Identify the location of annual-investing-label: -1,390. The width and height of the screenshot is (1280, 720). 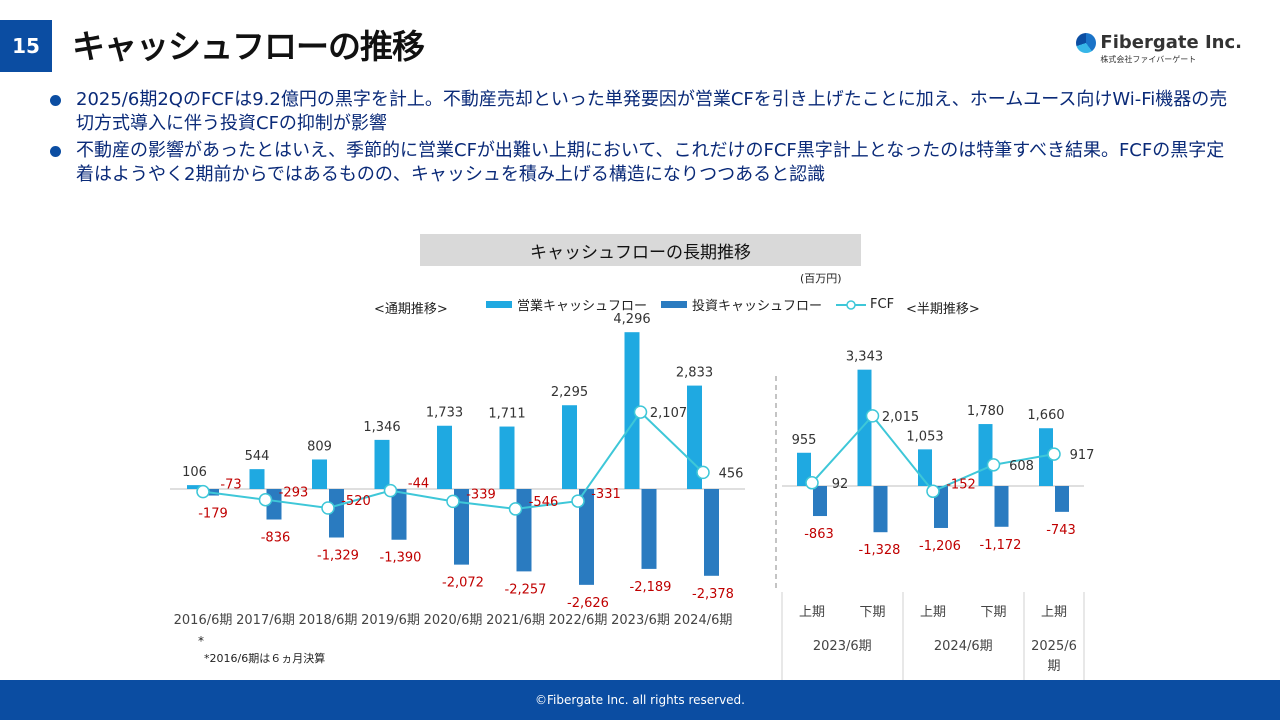
(401, 558).